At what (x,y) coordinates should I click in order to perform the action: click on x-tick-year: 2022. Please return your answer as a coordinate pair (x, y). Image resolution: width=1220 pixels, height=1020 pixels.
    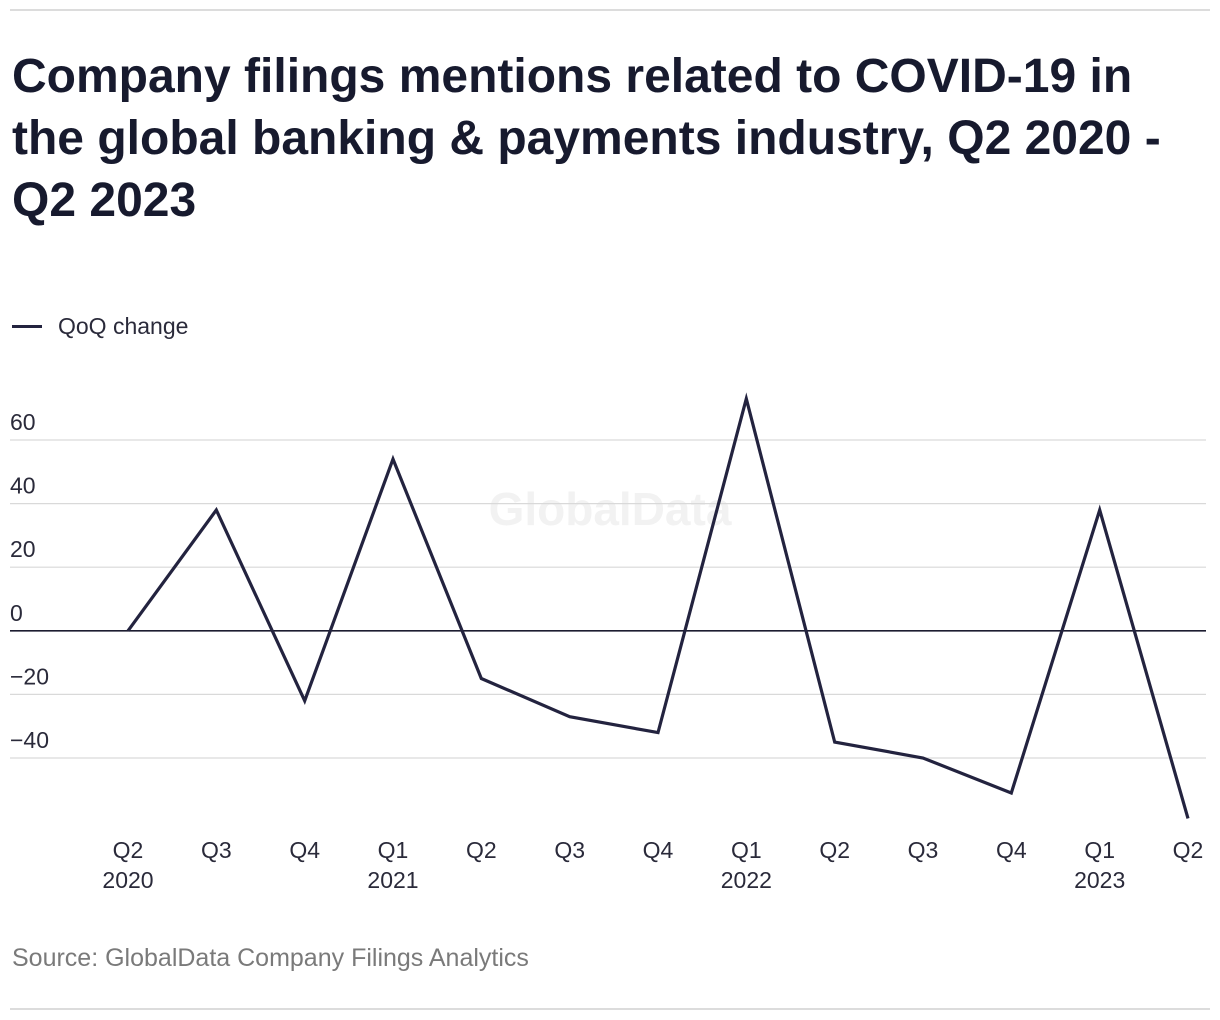
    Looking at the image, I should click on (746, 880).